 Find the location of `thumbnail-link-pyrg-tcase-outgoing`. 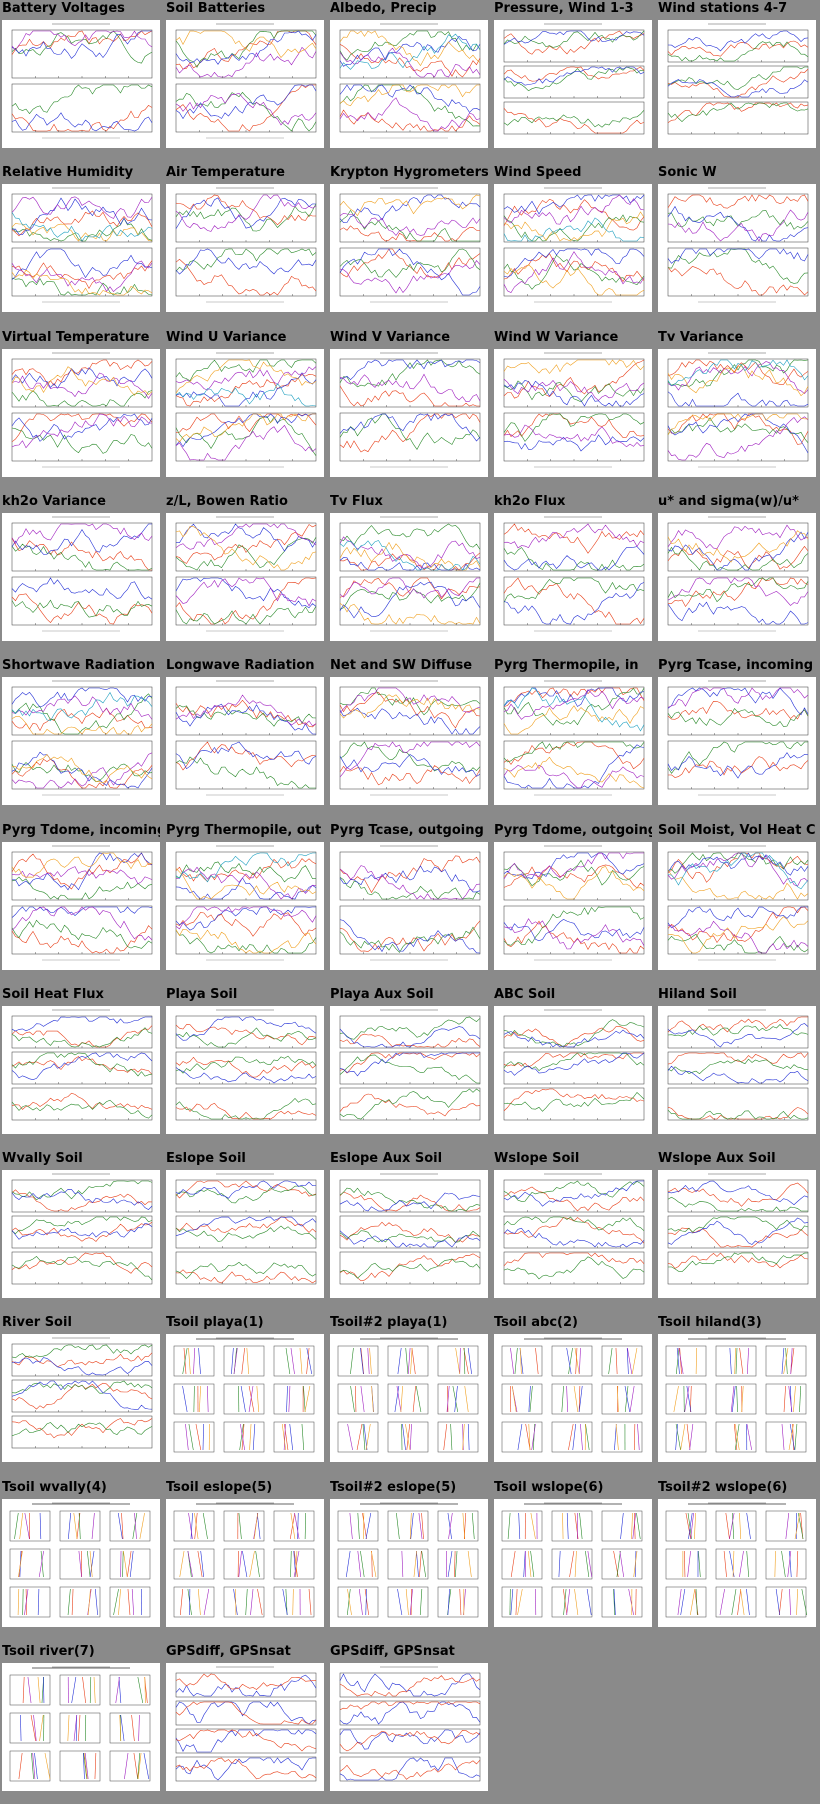

thumbnail-link-pyrg-tcase-outgoing is located at coordinates (409, 906).